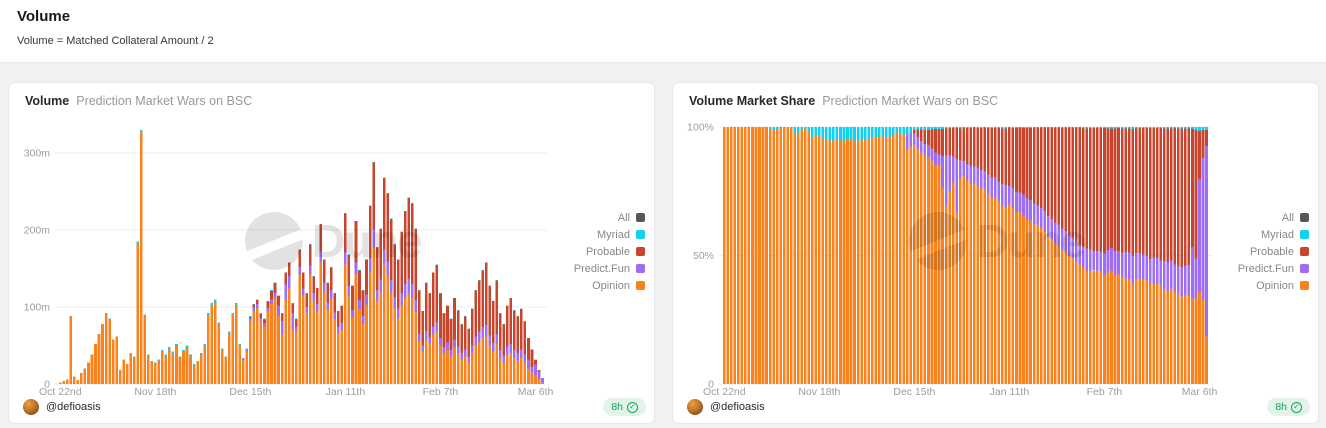 This screenshot has width=1326, height=428. What do you see at coordinates (703, 256) in the screenshot?
I see `y-axis-label: 50%` at bounding box center [703, 256].